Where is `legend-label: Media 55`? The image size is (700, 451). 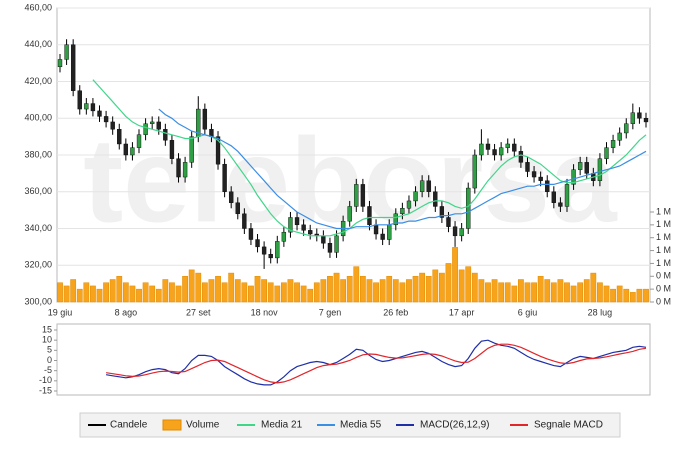 legend-label: Media 55 is located at coordinates (361, 425).